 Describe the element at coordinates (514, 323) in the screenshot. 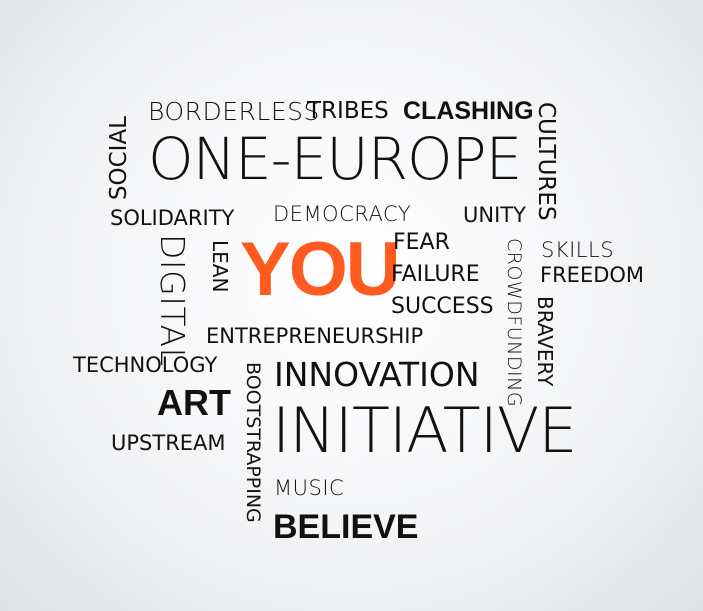

I see `word-crowdfunding: CROWDFUNDING` at that location.